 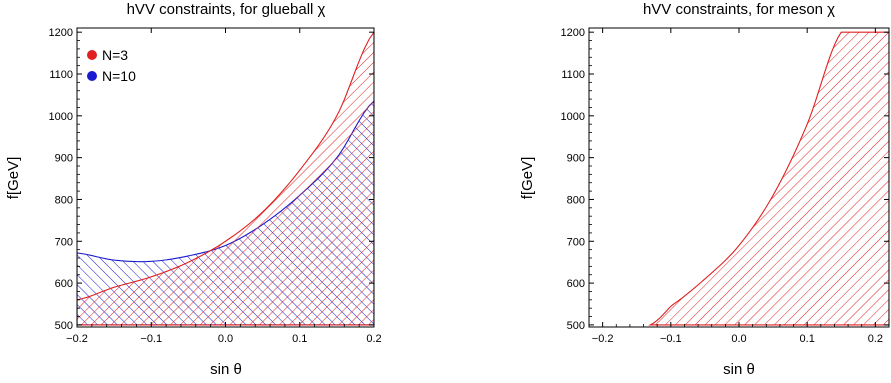 What do you see at coordinates (739, 369) in the screenshot?
I see `right-chart-xlabel: sin θ` at bounding box center [739, 369].